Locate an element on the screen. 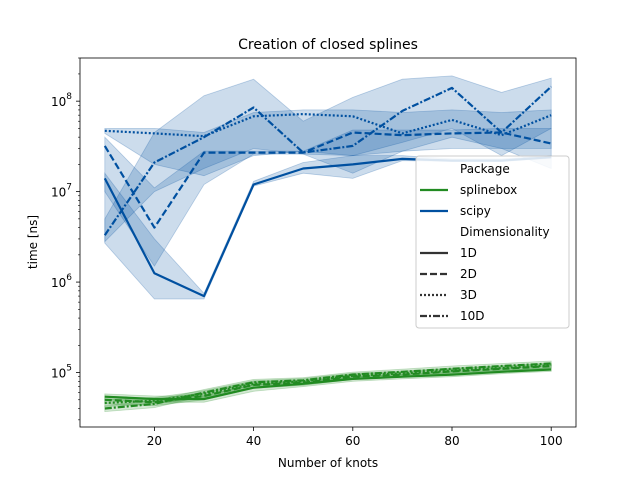 The image size is (640, 480). x-tick-label: 60 is located at coordinates (352, 441).